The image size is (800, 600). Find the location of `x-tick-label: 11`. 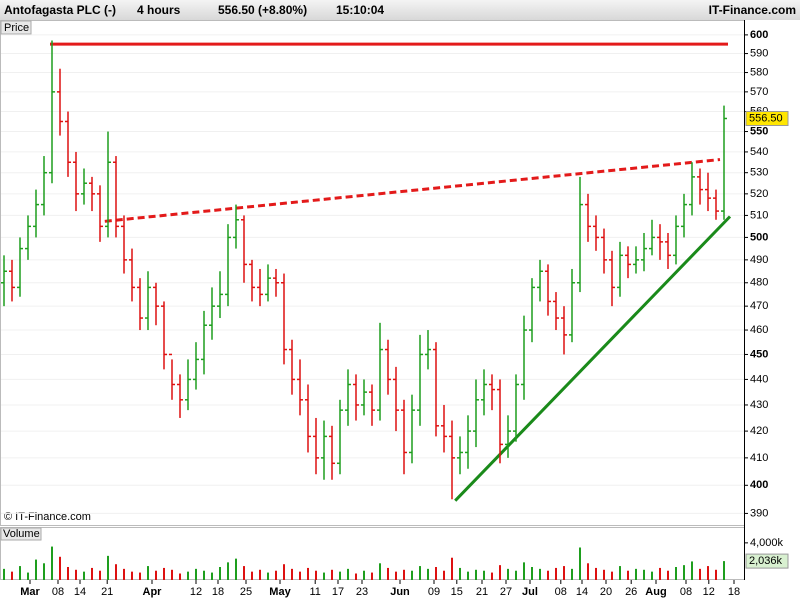

x-tick-label: 11 is located at coordinates (314, 592).